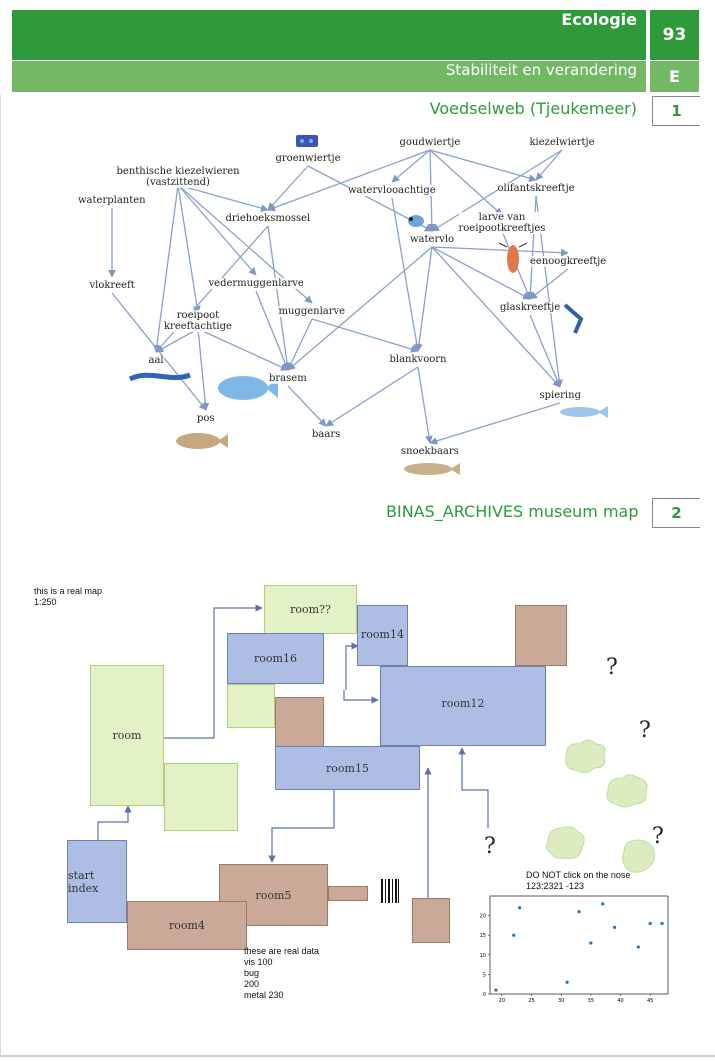 Image resolution: width=715 pixels, height=1062 pixels. I want to click on foodweb-arrow-watervlo-eenoogkreeftje, so click(500, 251).